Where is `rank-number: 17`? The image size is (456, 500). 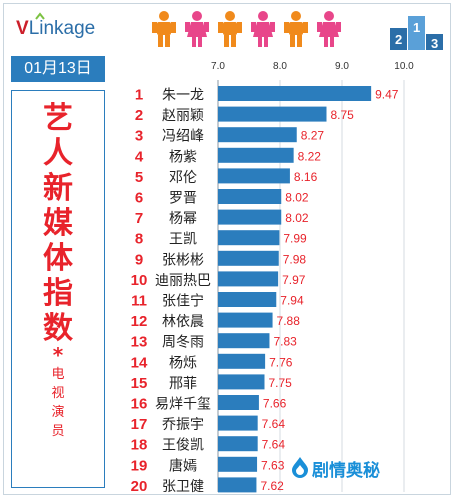 rank-number: 17 is located at coordinates (139, 424).